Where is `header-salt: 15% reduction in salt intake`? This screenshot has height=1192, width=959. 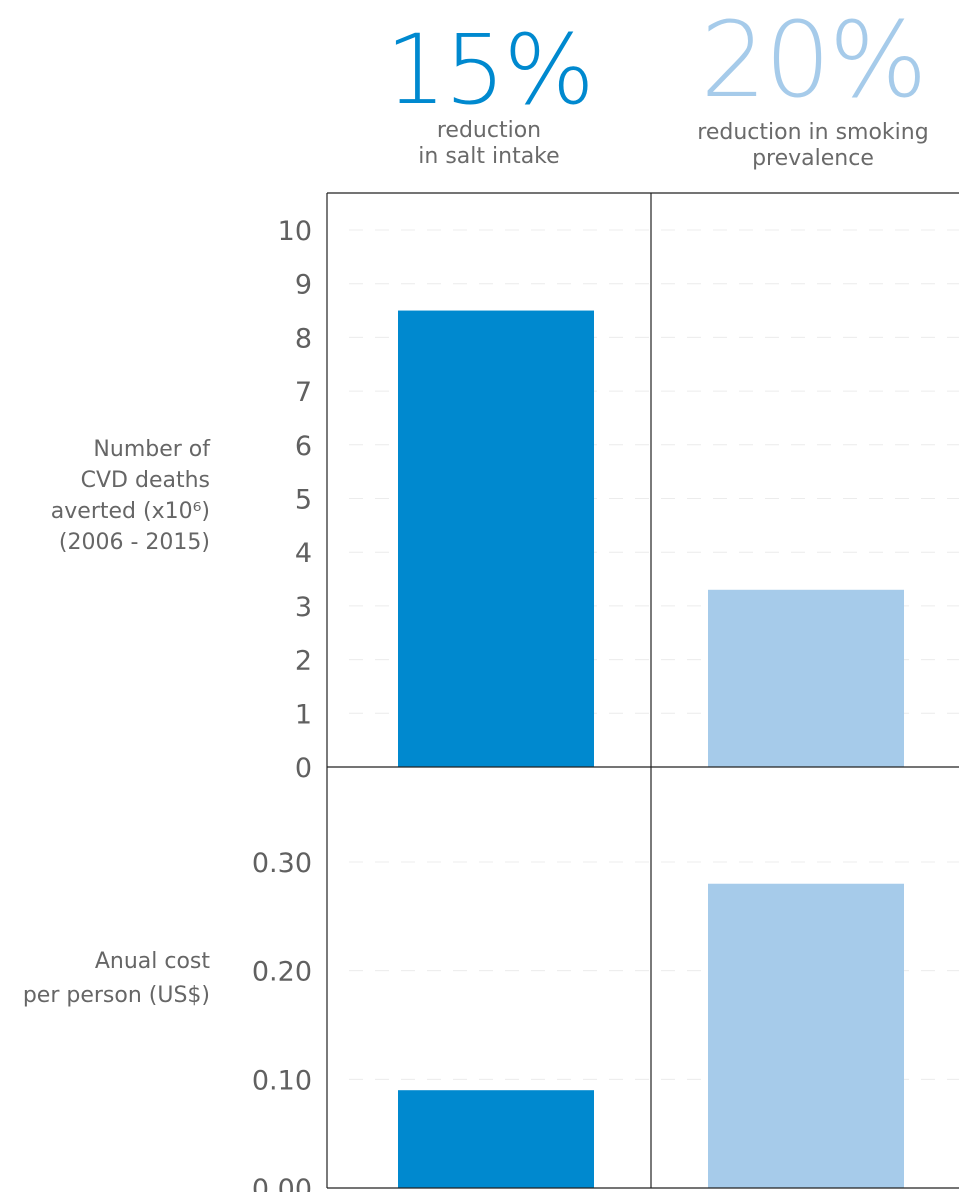
header-salt: 15% reduction in salt intake is located at coordinates (489, 95).